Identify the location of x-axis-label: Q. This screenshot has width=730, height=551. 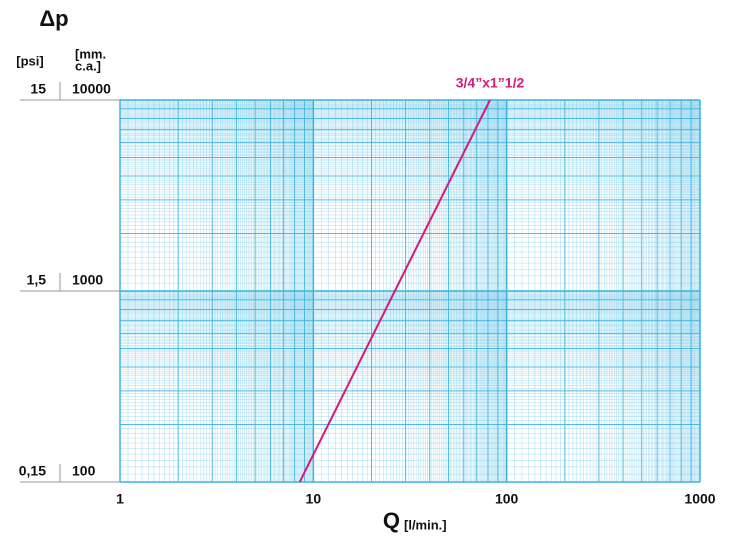
(391, 520).